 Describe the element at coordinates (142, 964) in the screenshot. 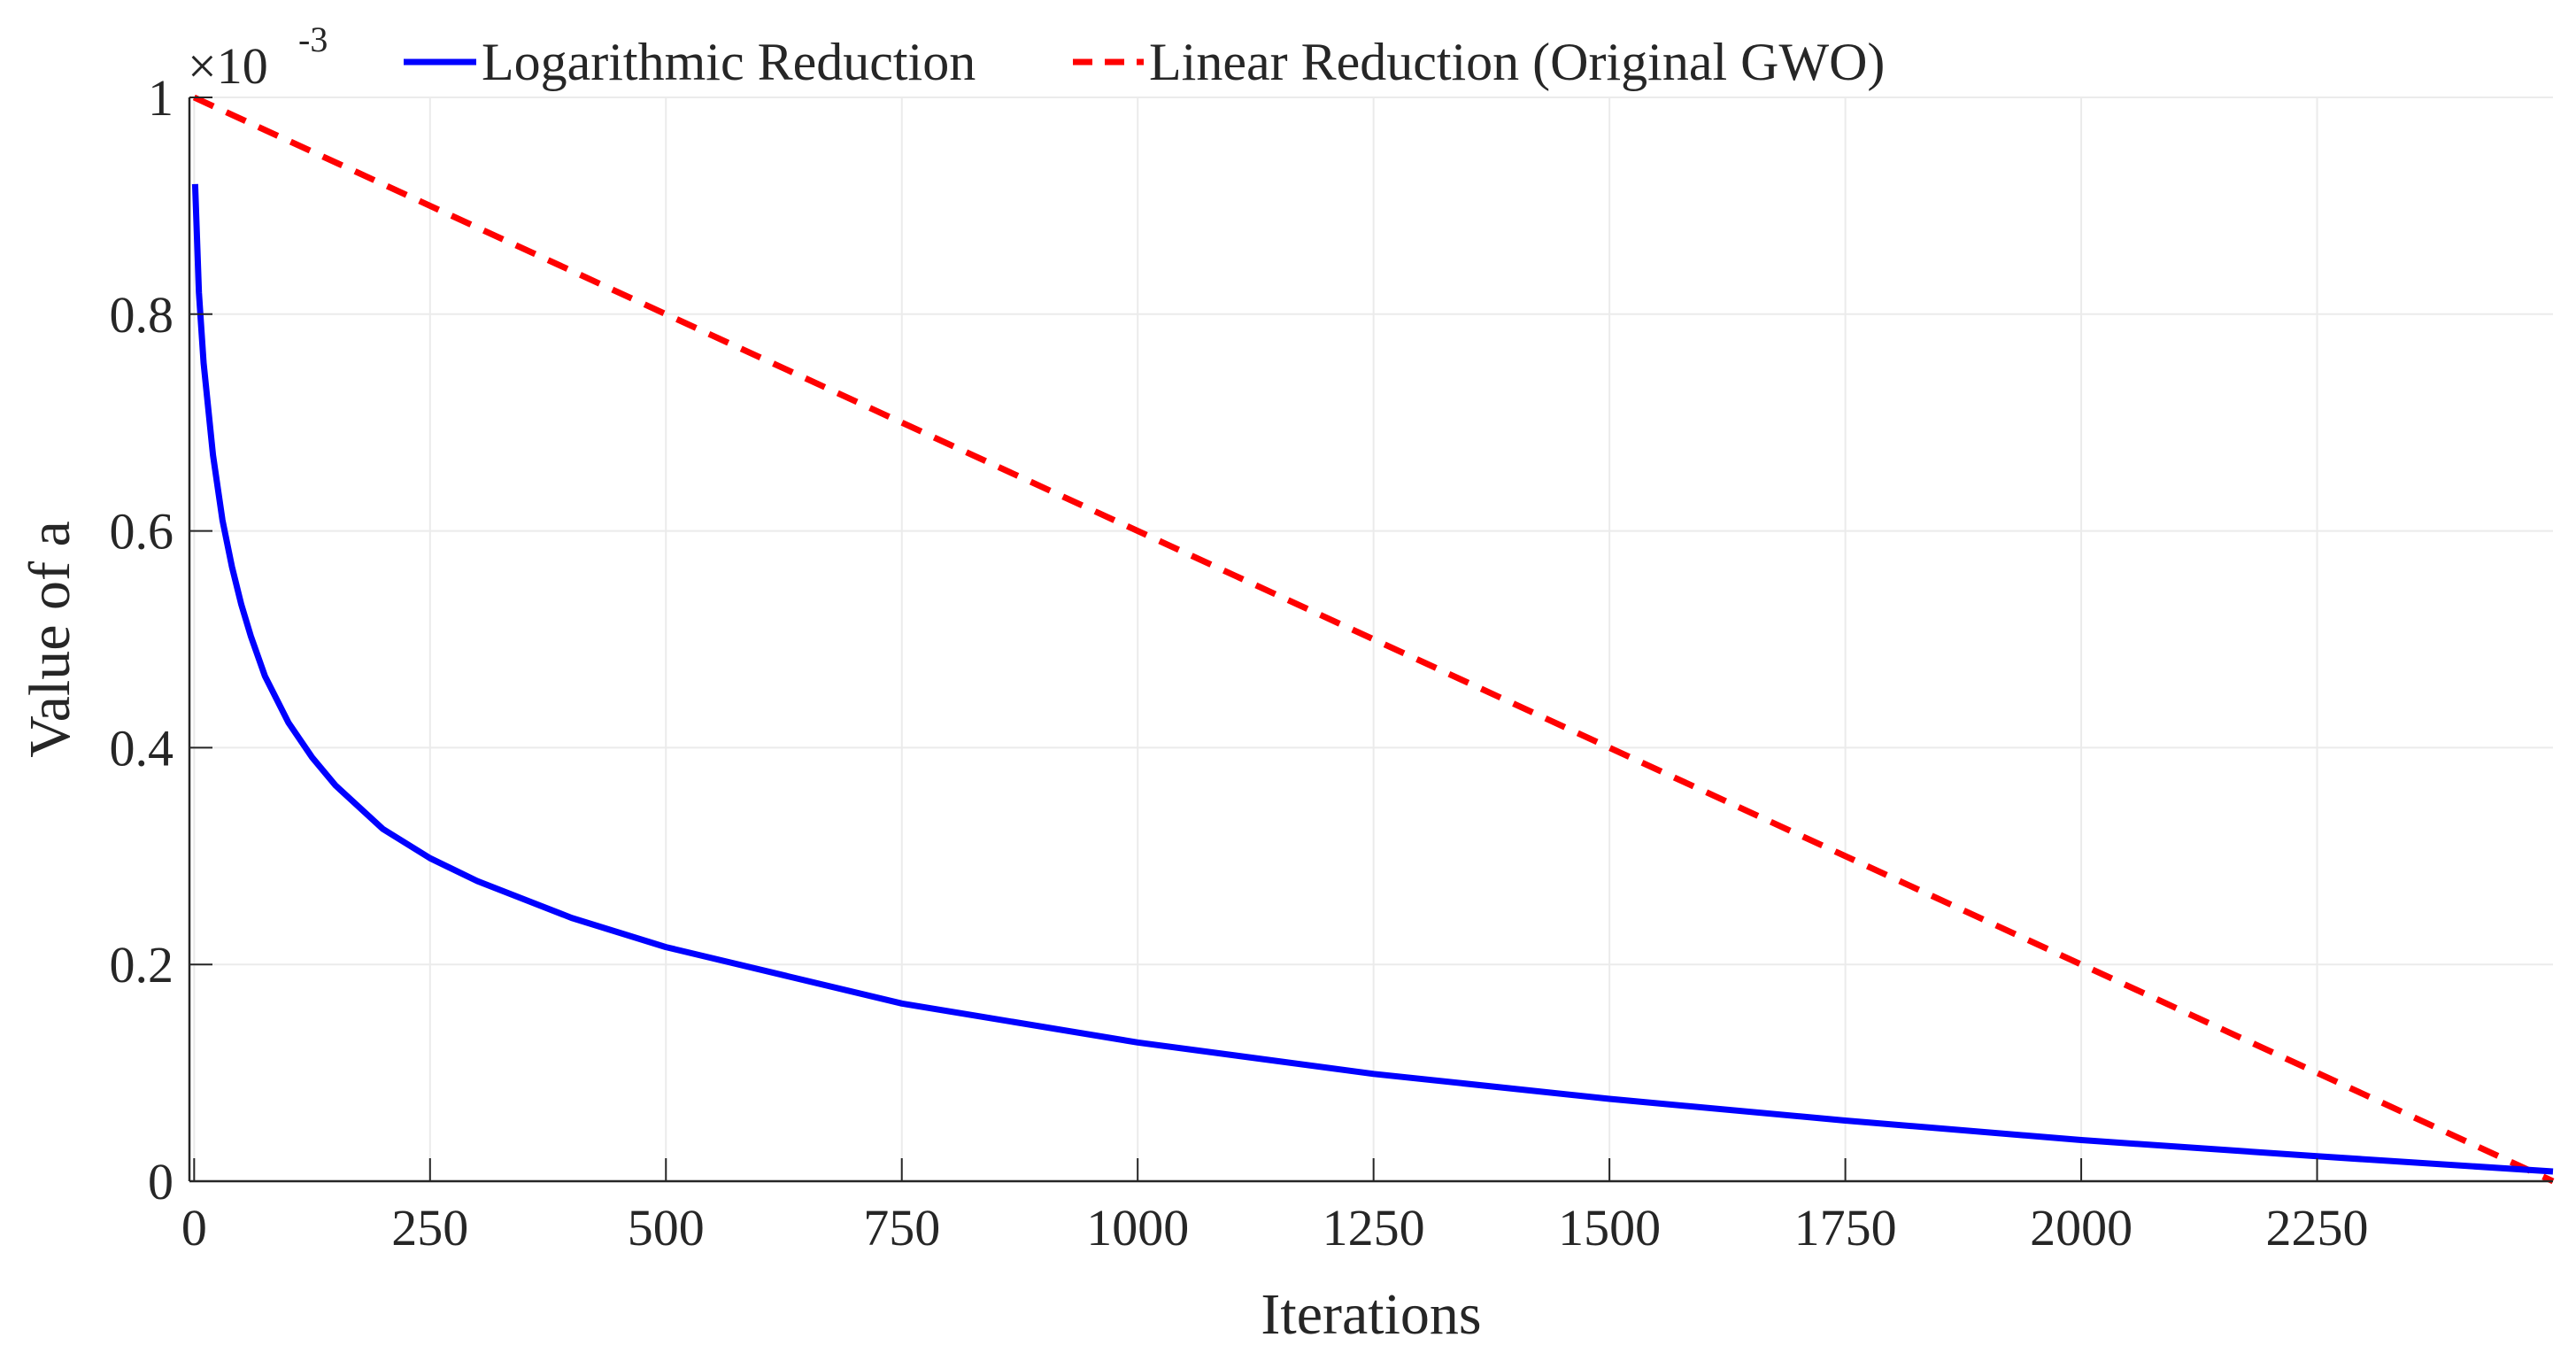

I see `y-tick-label: 0.2` at that location.